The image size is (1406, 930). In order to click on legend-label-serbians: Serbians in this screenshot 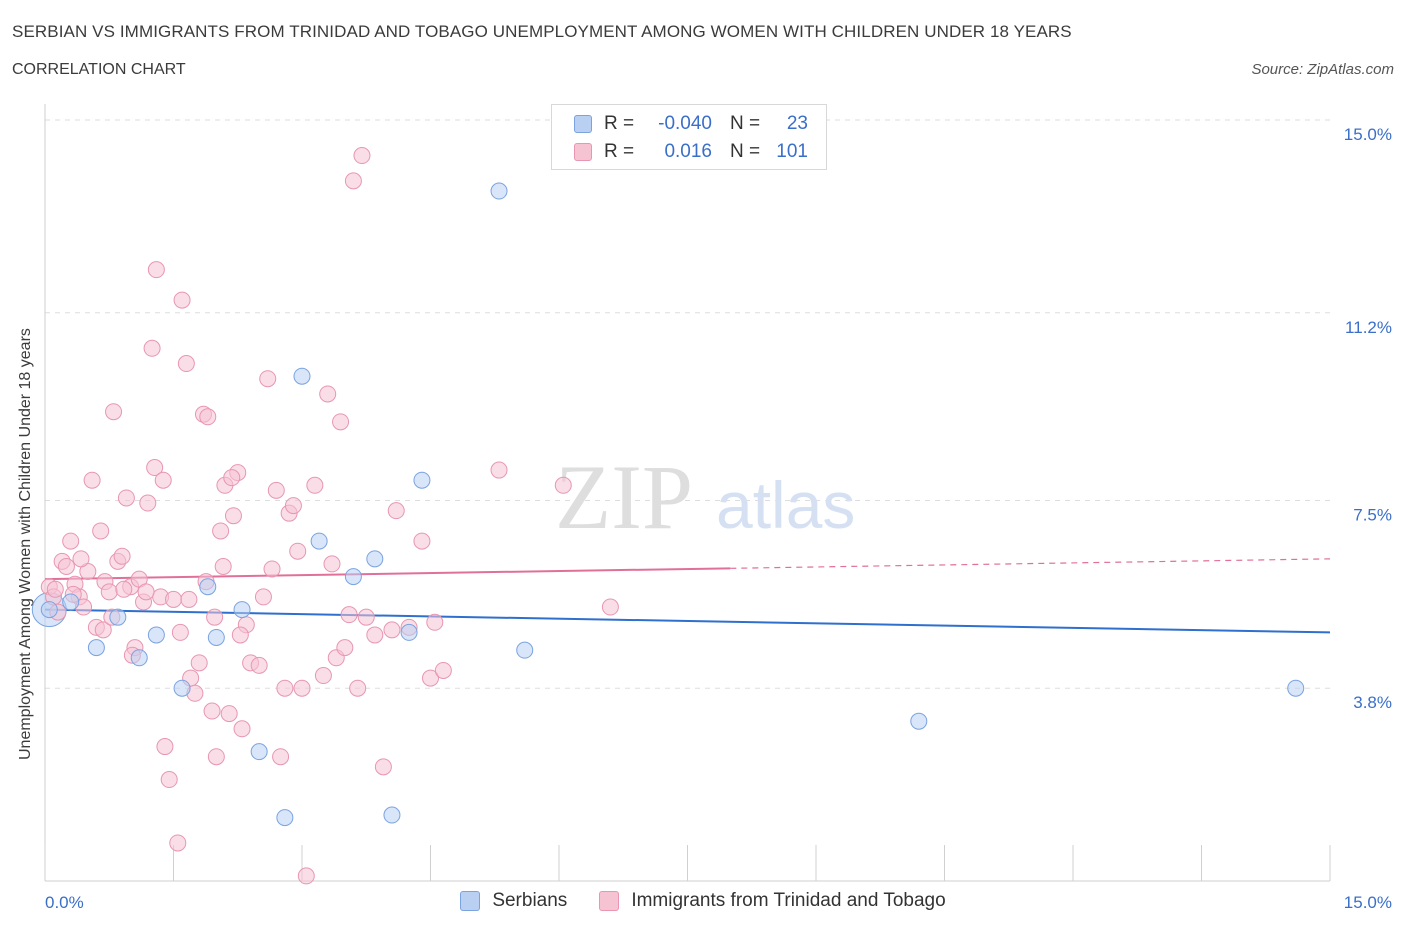, I will do `click(530, 900)`.